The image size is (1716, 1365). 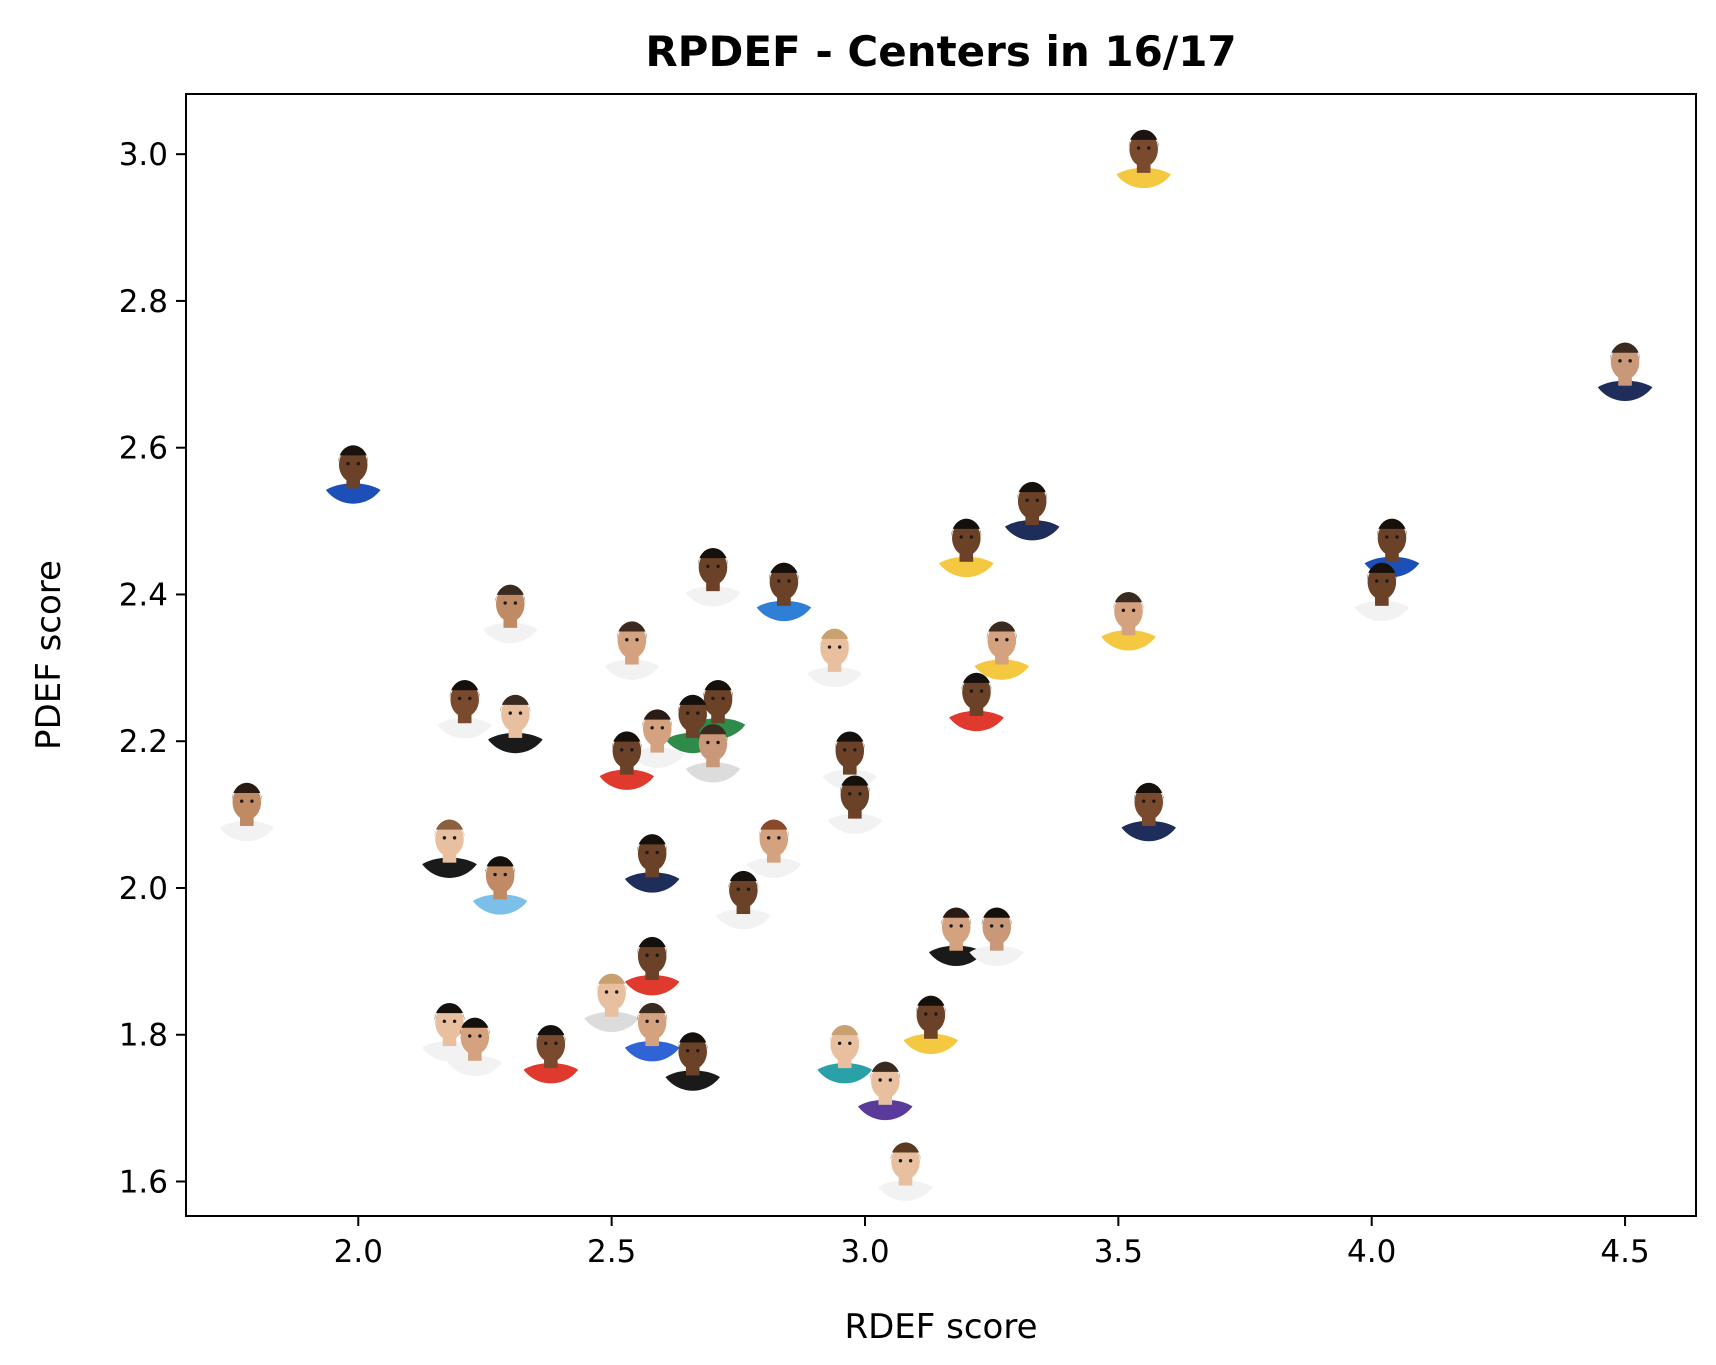 I want to click on x-tick-label: 4.5, so click(x=1624, y=1252).